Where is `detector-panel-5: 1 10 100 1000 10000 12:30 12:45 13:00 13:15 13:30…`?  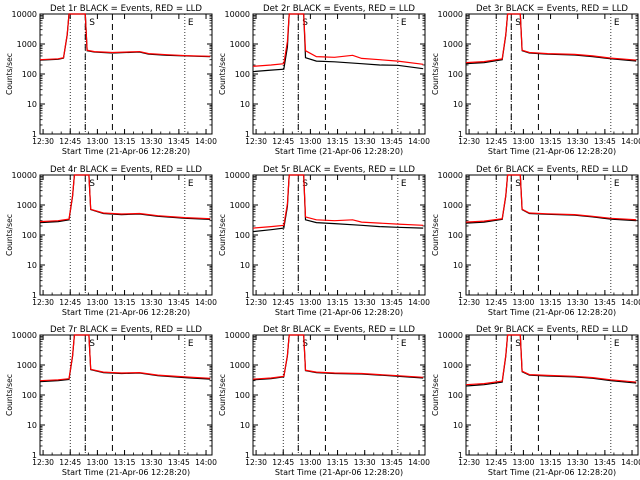 detector-panel-5: 1 10 100 1000 10000 12:30 12:45 13:00 13:15 13:30… is located at coordinates (324, 241).